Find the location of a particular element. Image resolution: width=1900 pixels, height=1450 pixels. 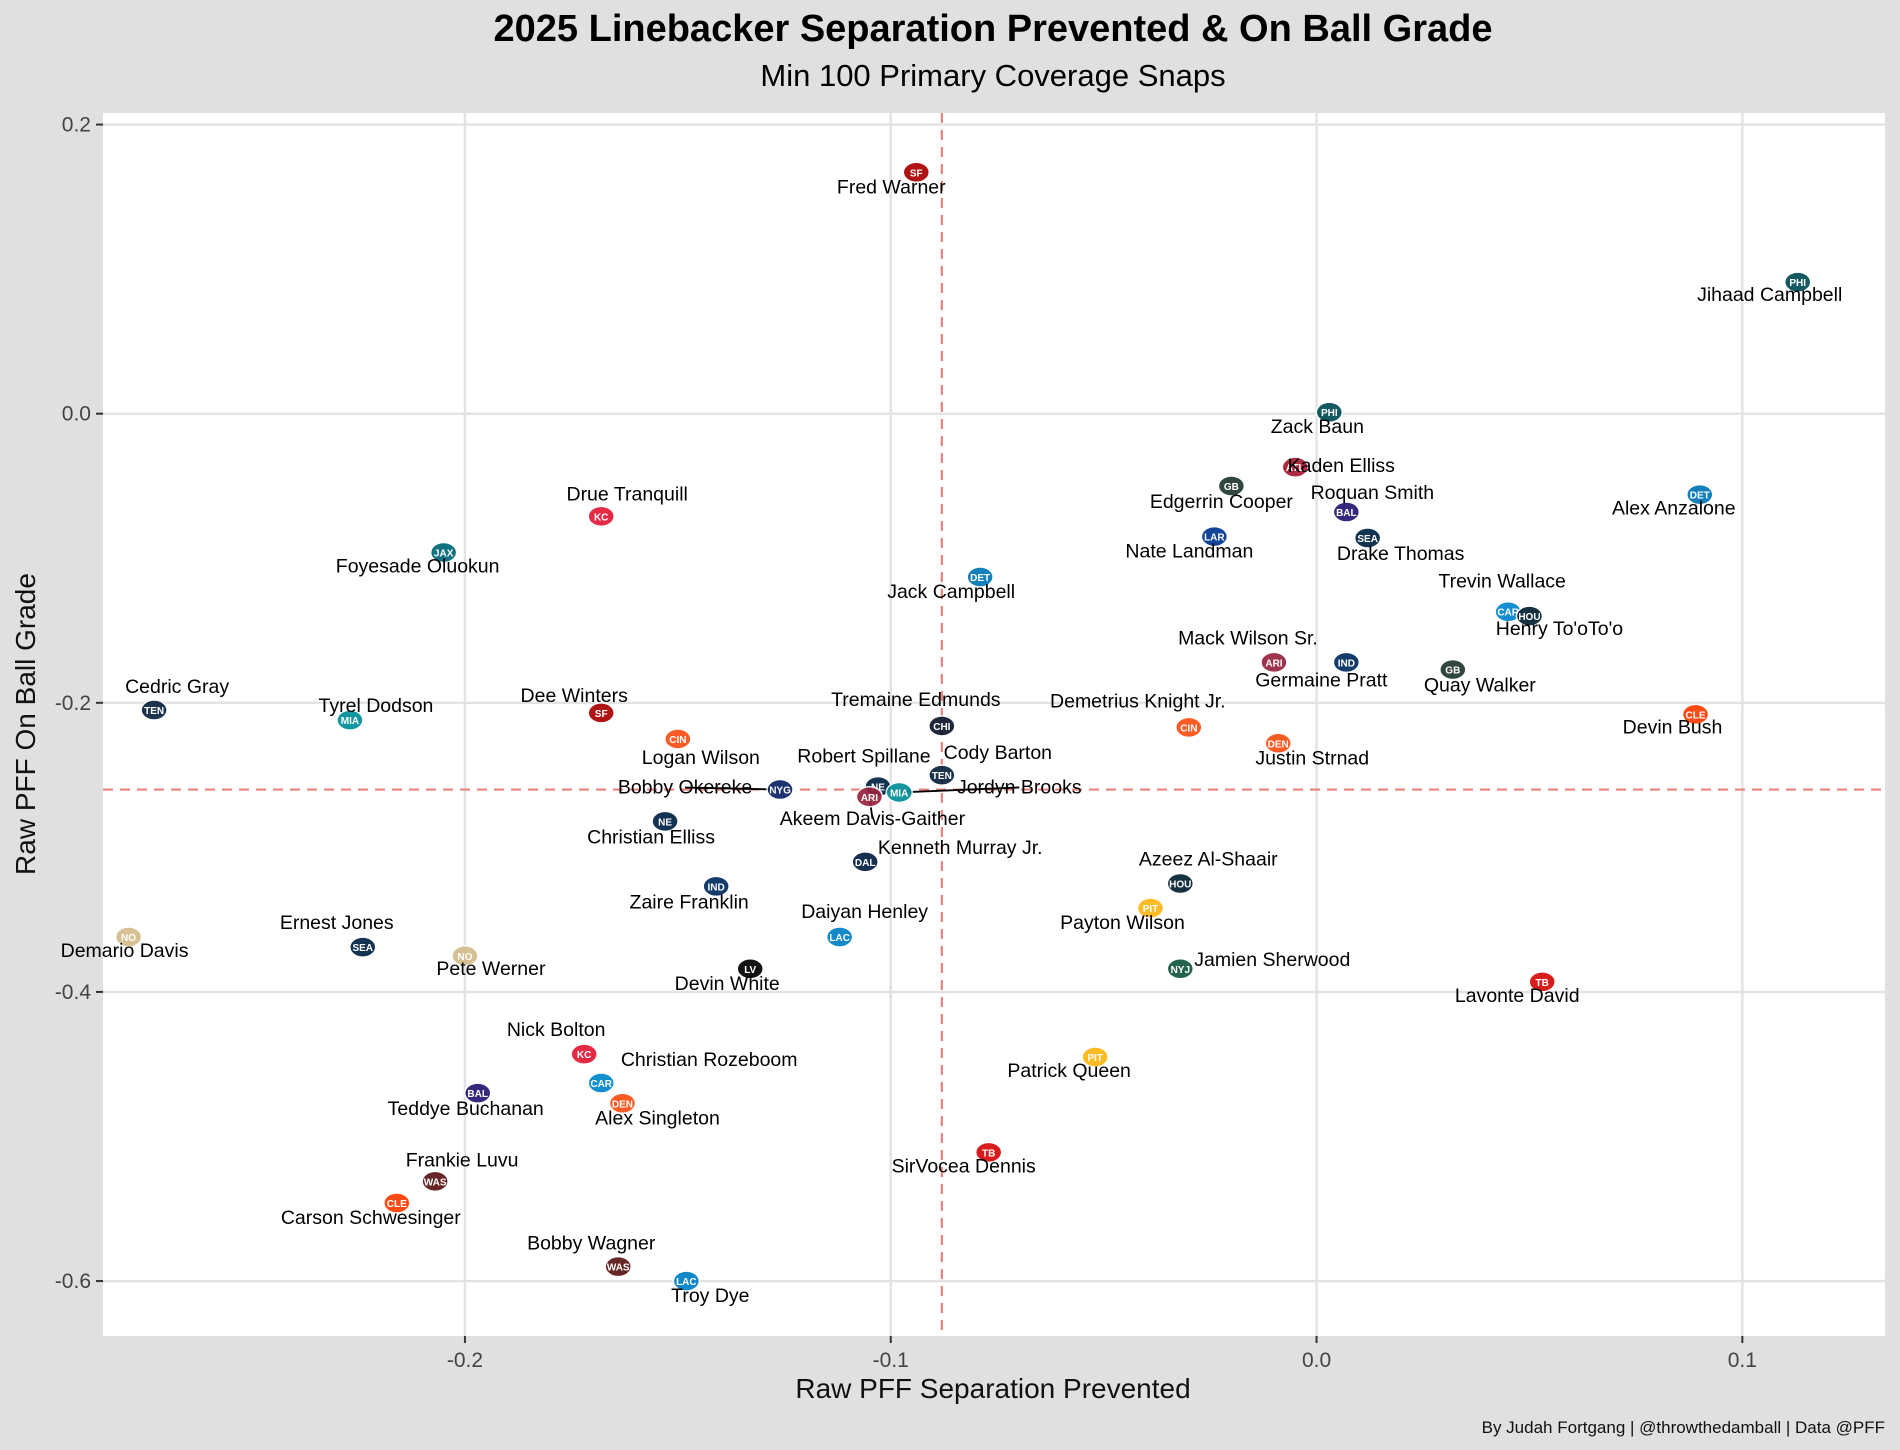

data-point-tyrel-dodson is located at coordinates (350, 720).